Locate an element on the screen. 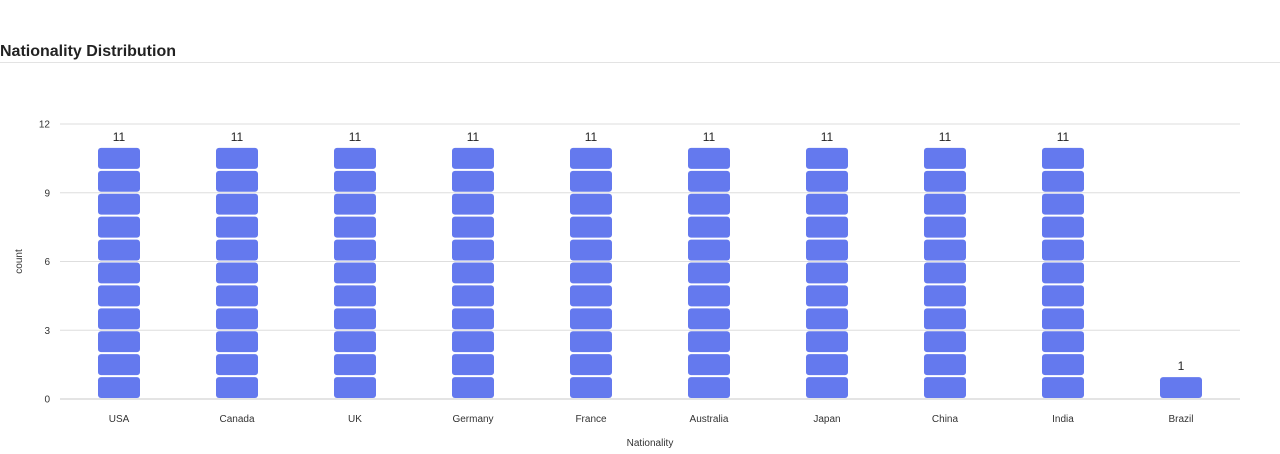 The height and width of the screenshot is (454, 1280). y-tick-labels: 0 3 6 9 12 is located at coordinates (45, 263).